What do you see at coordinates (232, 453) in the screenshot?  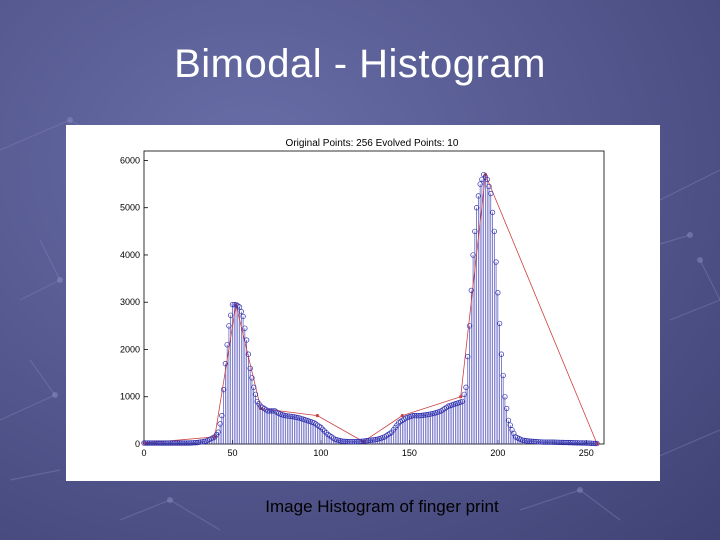 I see `x-tick-label: 50` at bounding box center [232, 453].